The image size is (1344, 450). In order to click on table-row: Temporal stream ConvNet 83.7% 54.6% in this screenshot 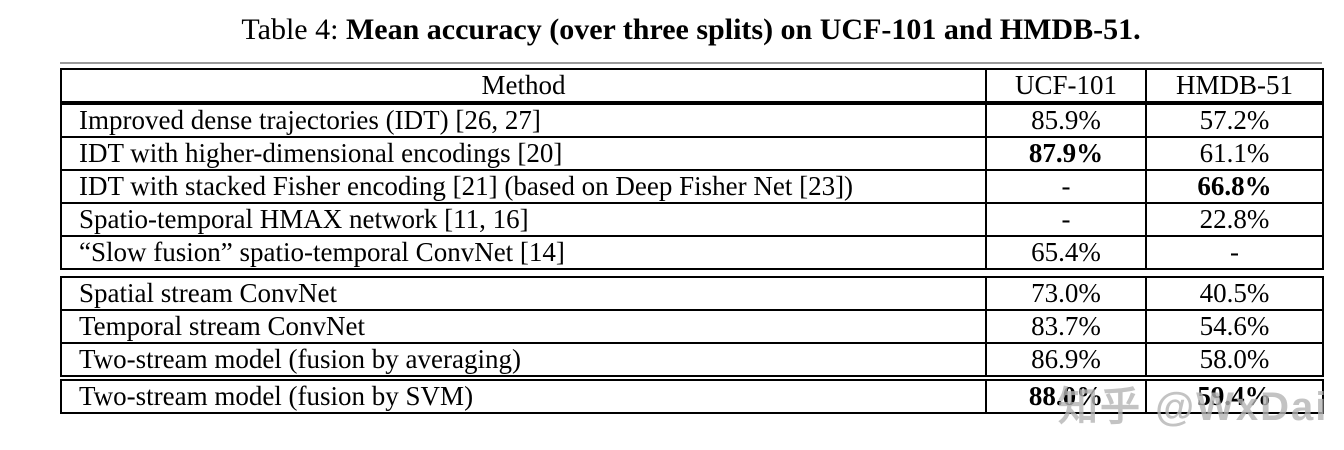, I will do `click(692, 326)`.